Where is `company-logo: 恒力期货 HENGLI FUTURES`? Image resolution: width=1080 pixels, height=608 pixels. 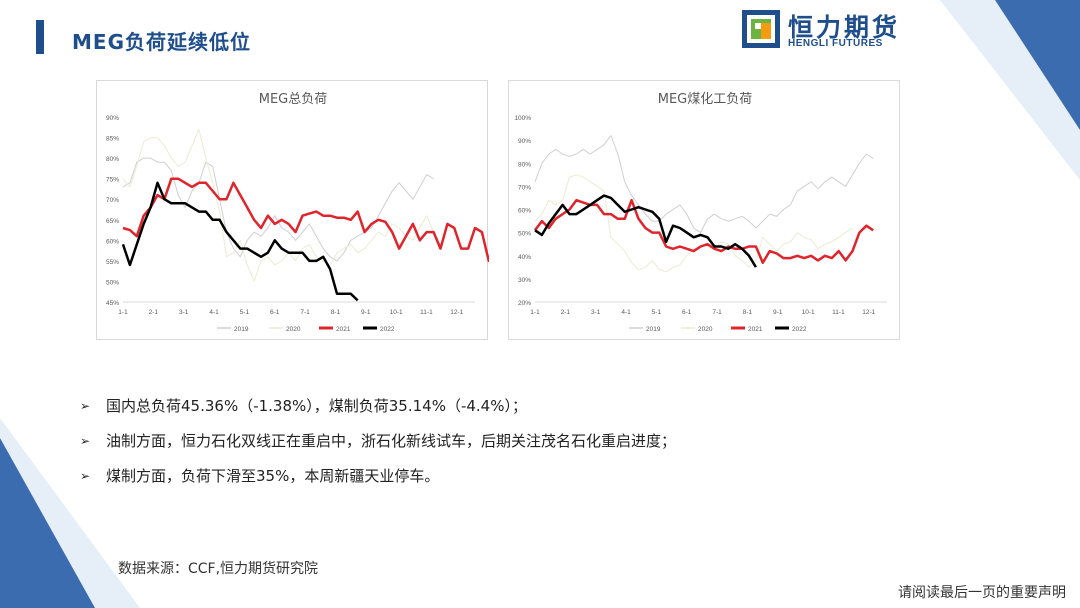
company-logo: 恒力期货 HENGLI FUTURES is located at coordinates (827, 31).